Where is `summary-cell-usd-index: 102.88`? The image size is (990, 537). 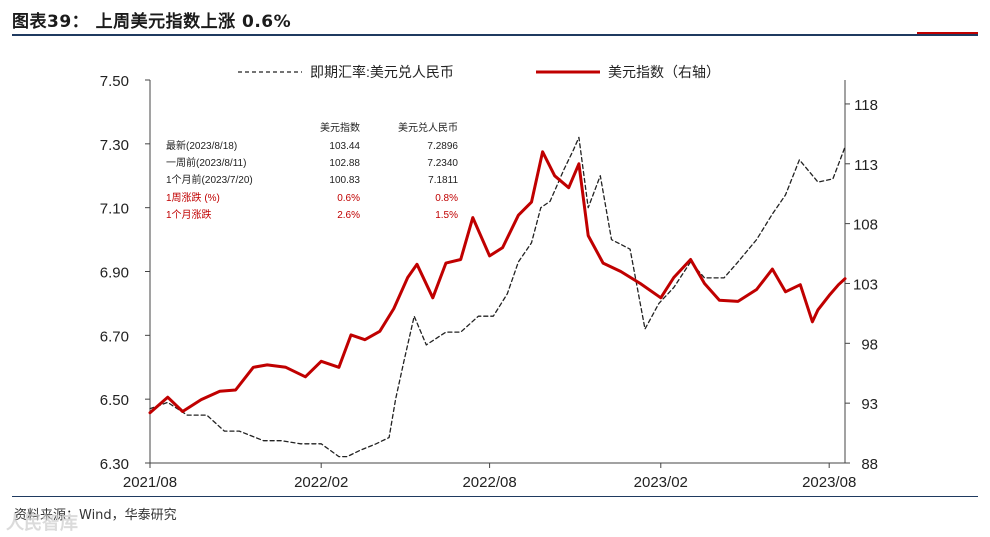
summary-cell-usd-index: 102.88 is located at coordinates (344, 163).